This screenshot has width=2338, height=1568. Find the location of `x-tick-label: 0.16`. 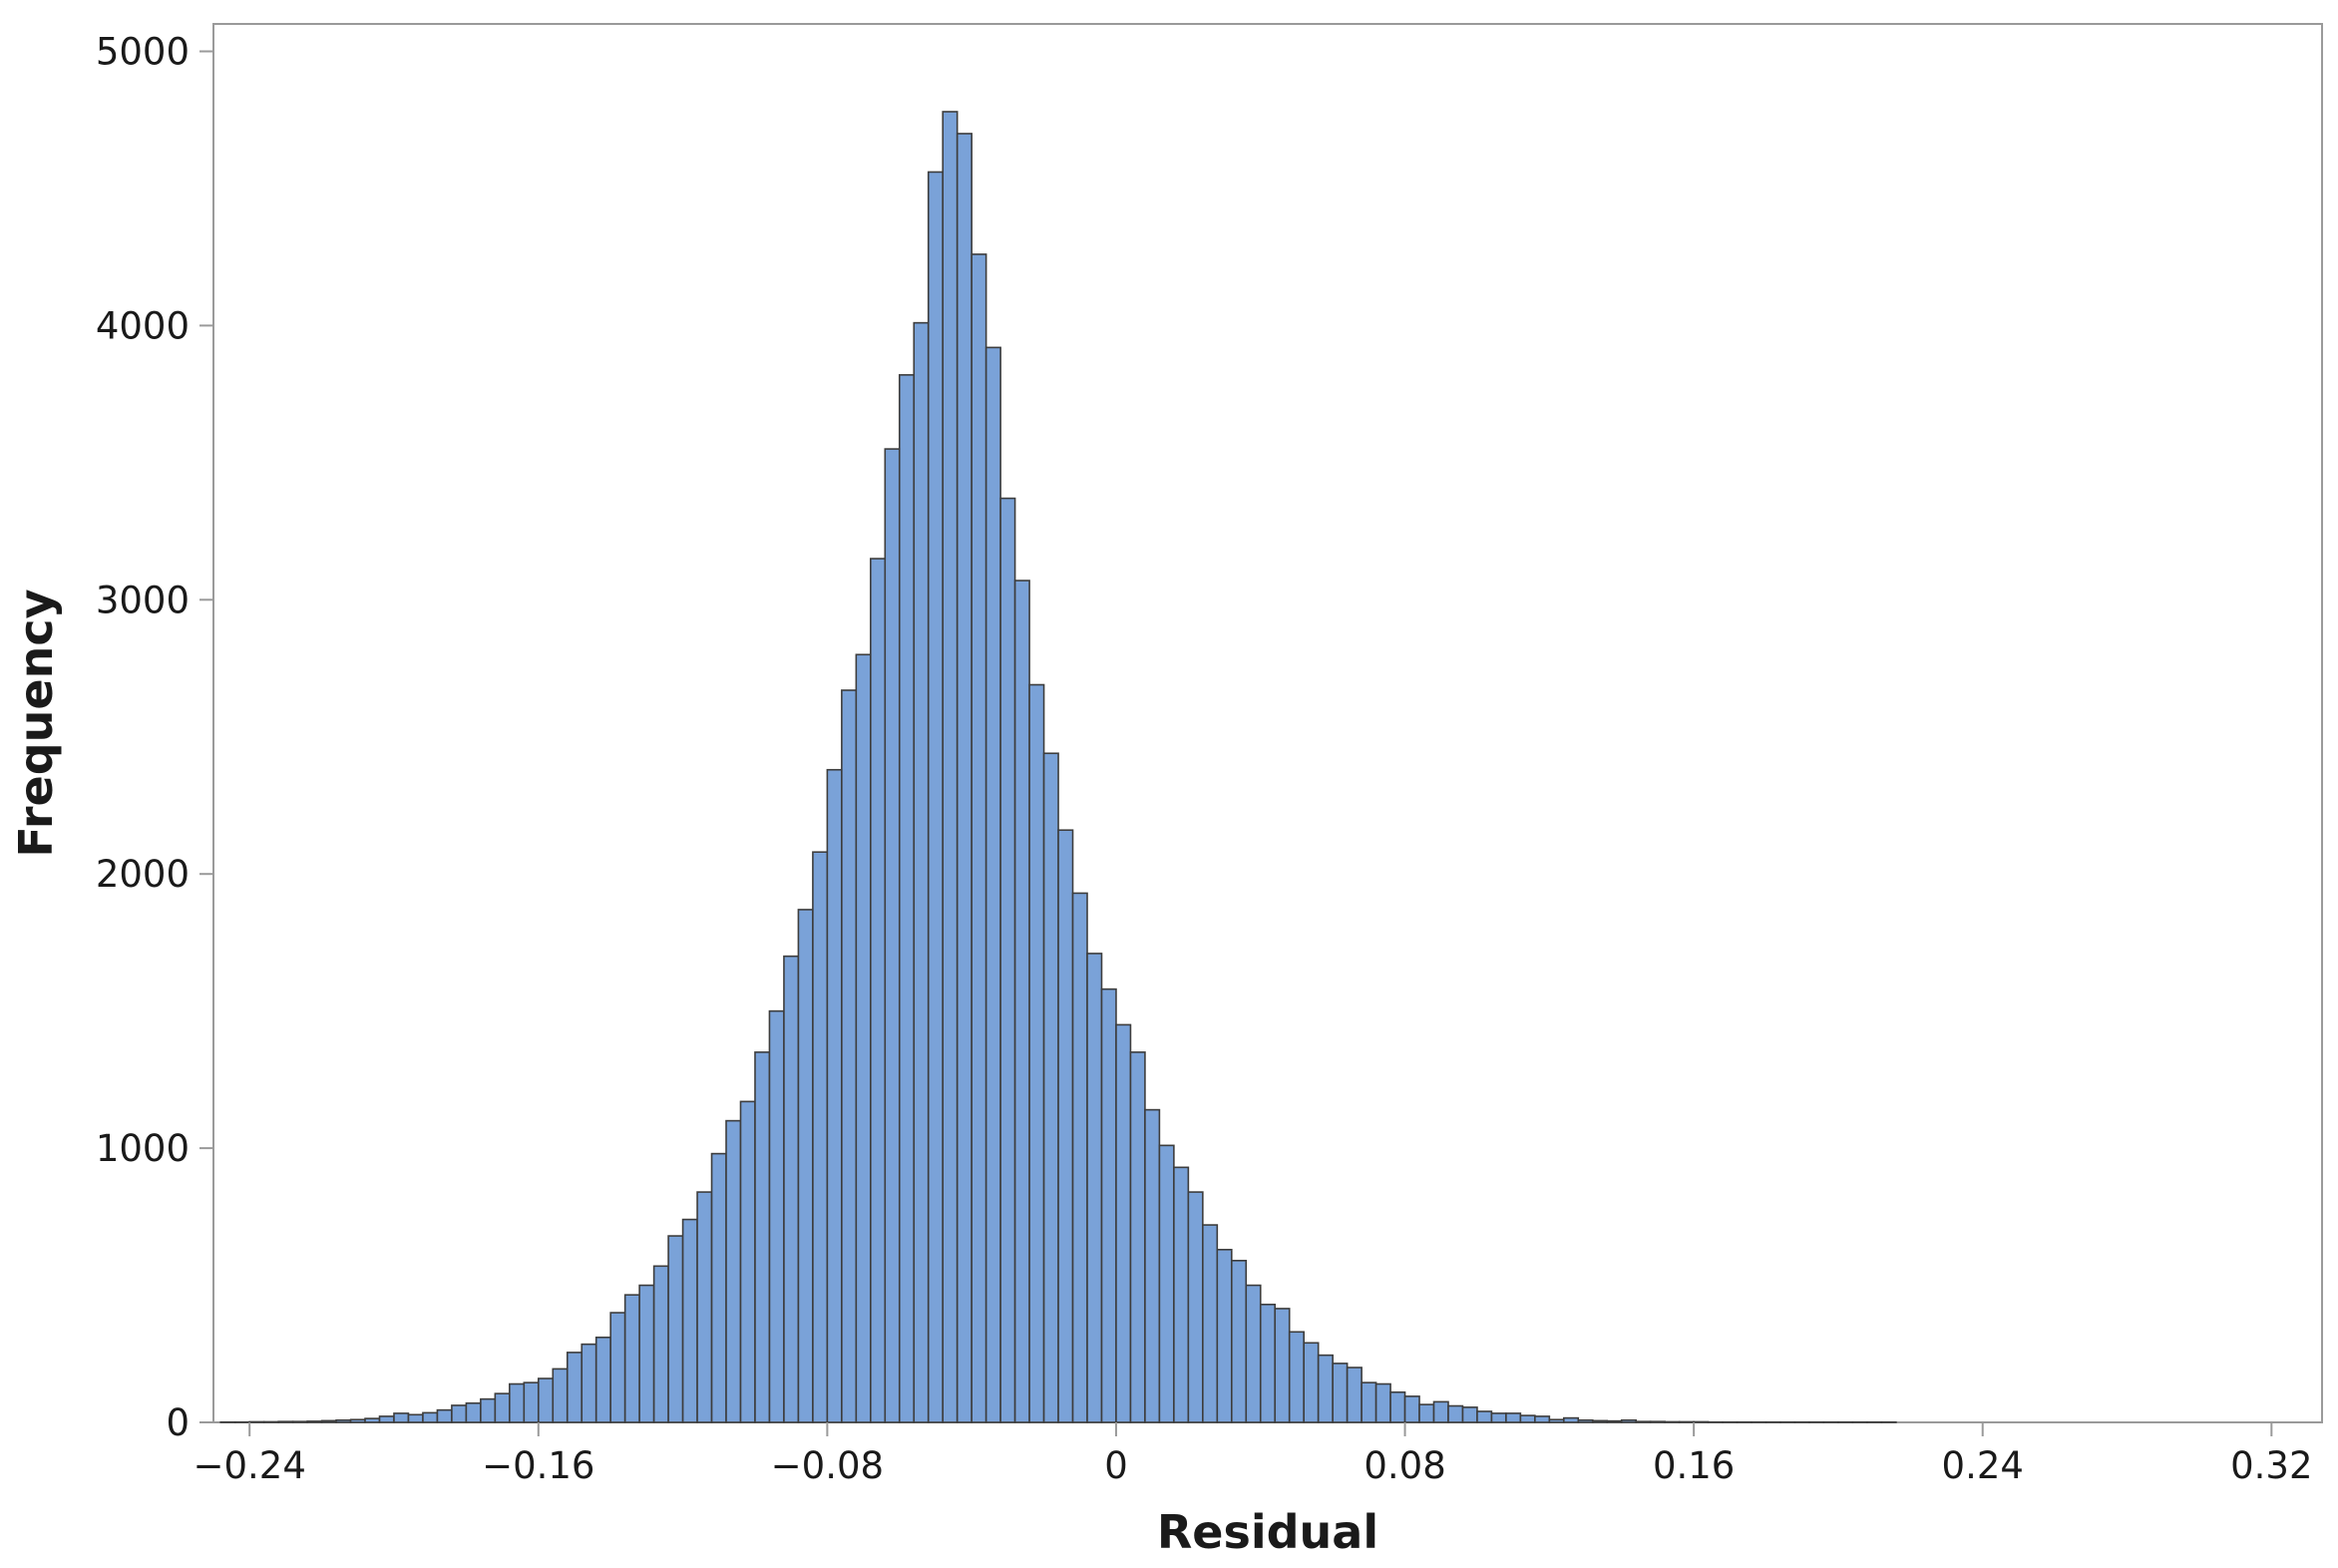

x-tick-label: 0.16 is located at coordinates (1694, 1466).